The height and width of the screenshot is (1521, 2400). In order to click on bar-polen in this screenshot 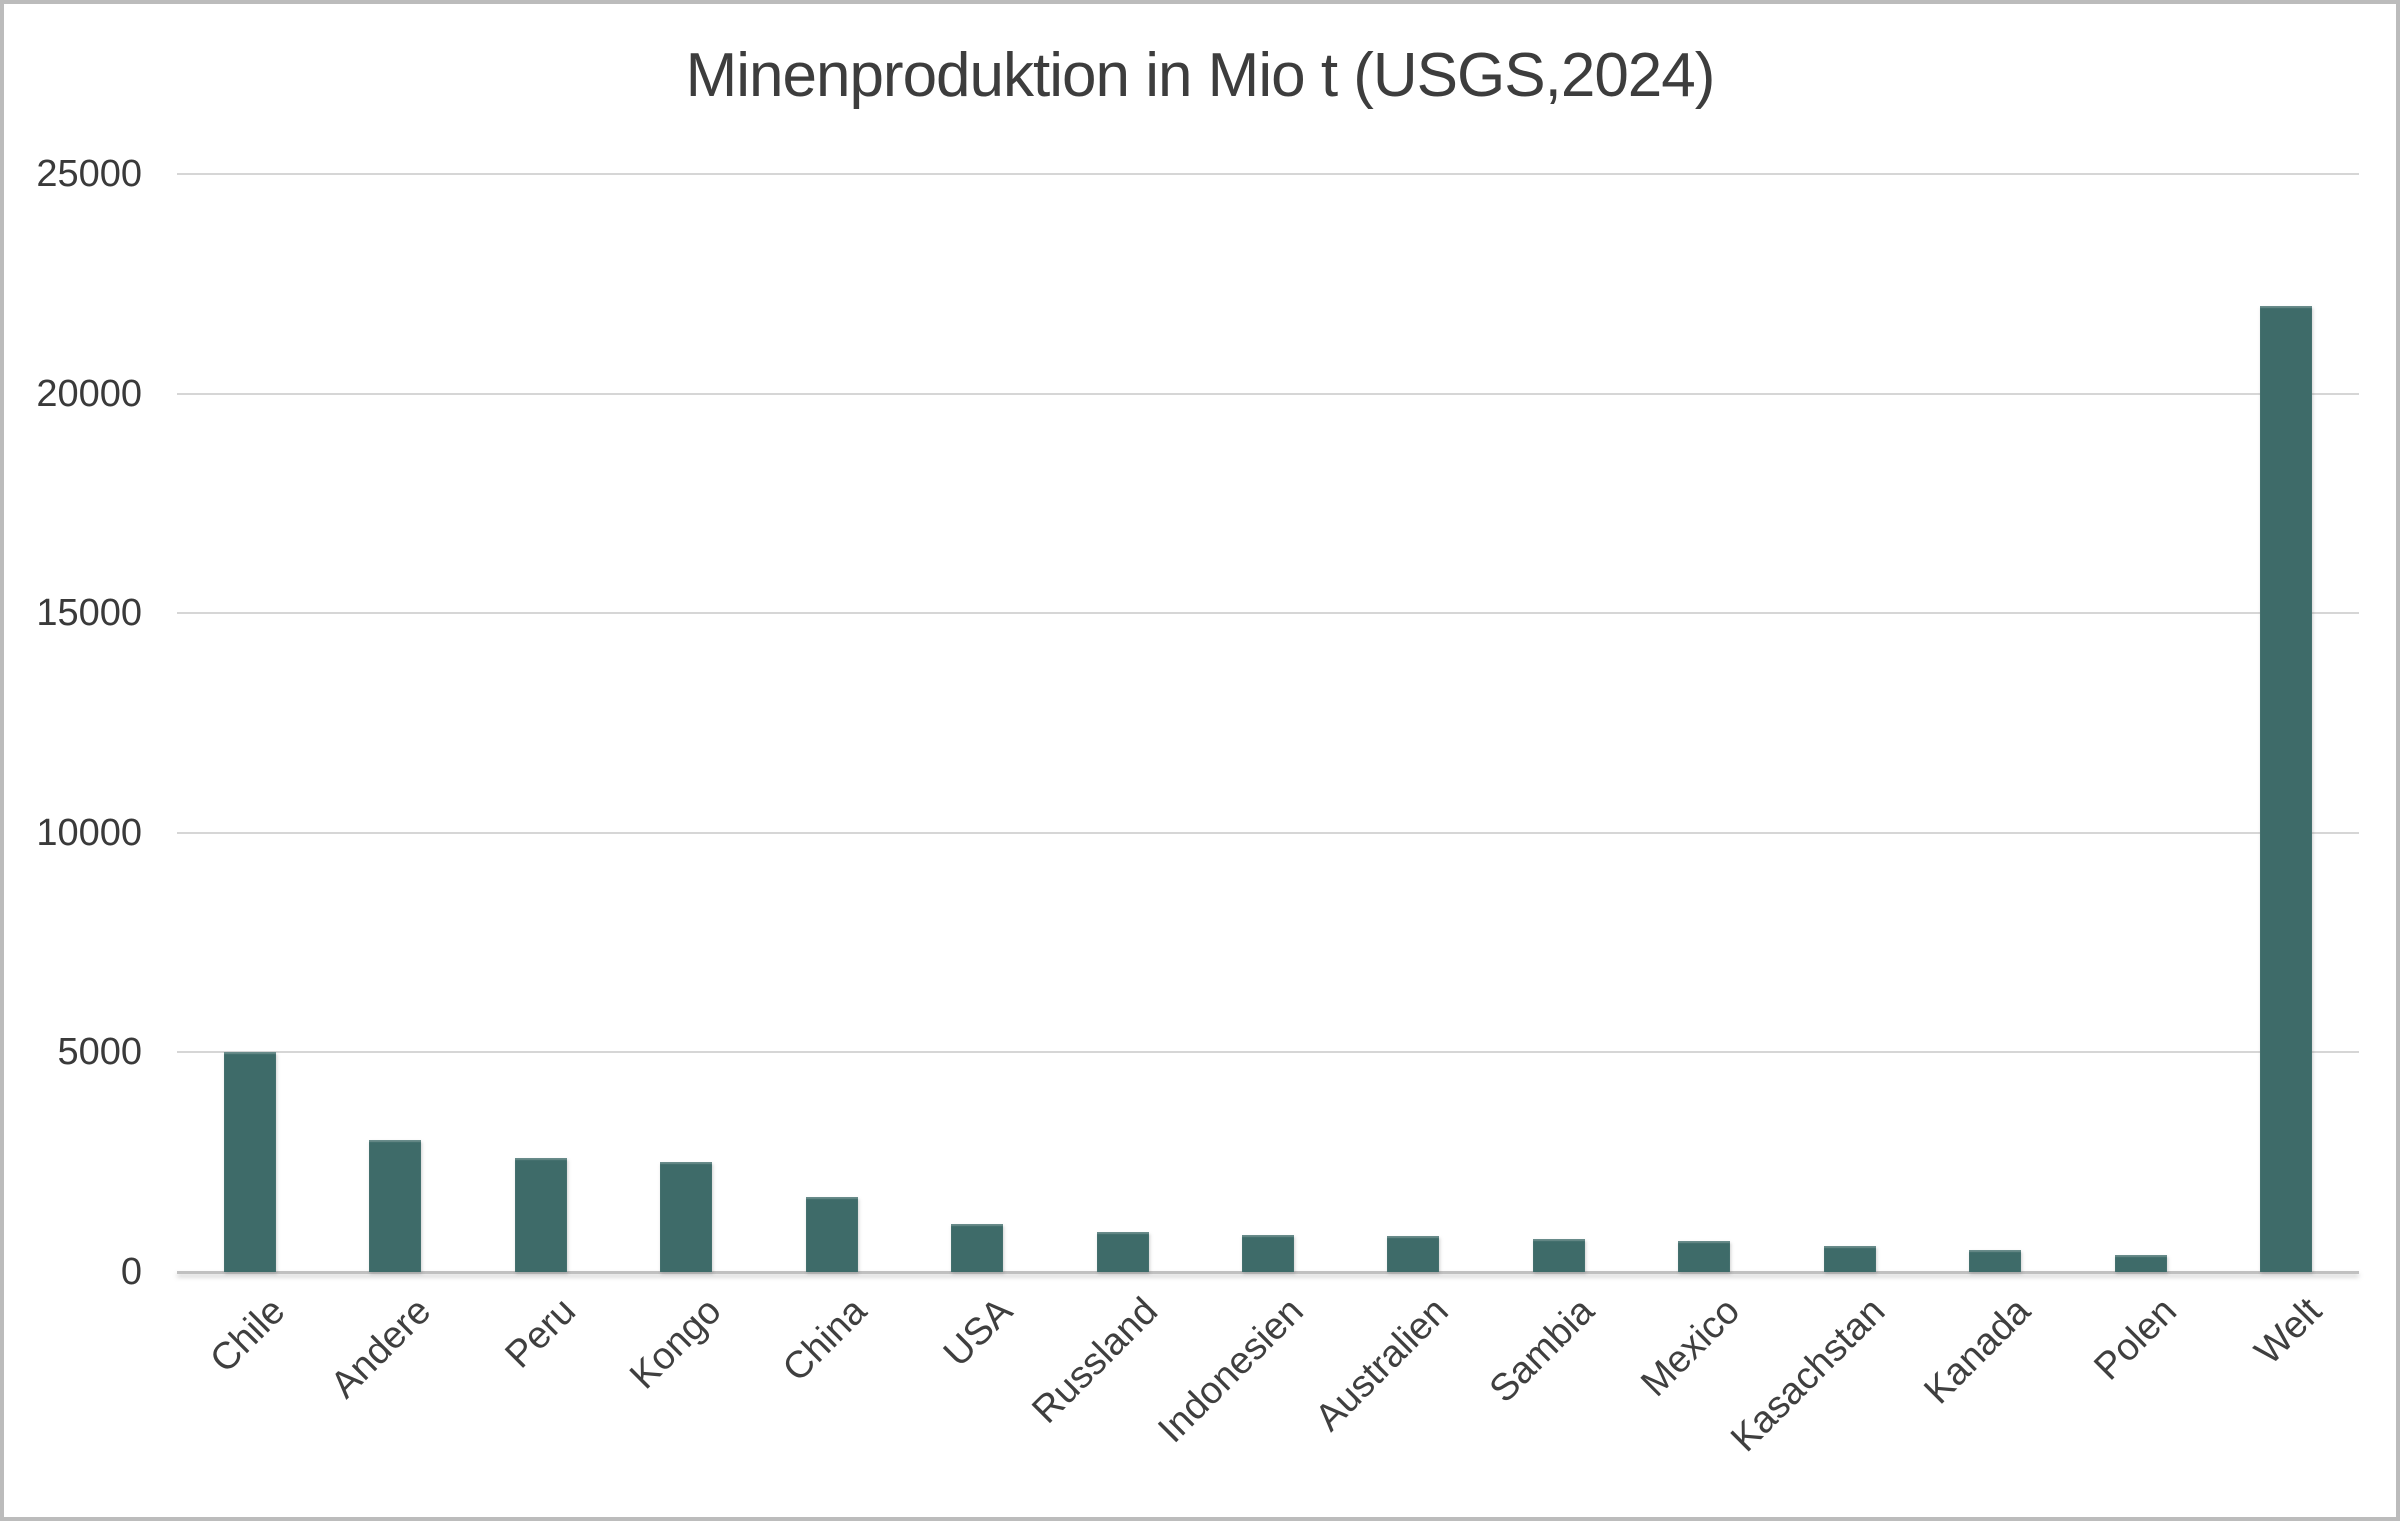, I will do `click(2140, 1263)`.